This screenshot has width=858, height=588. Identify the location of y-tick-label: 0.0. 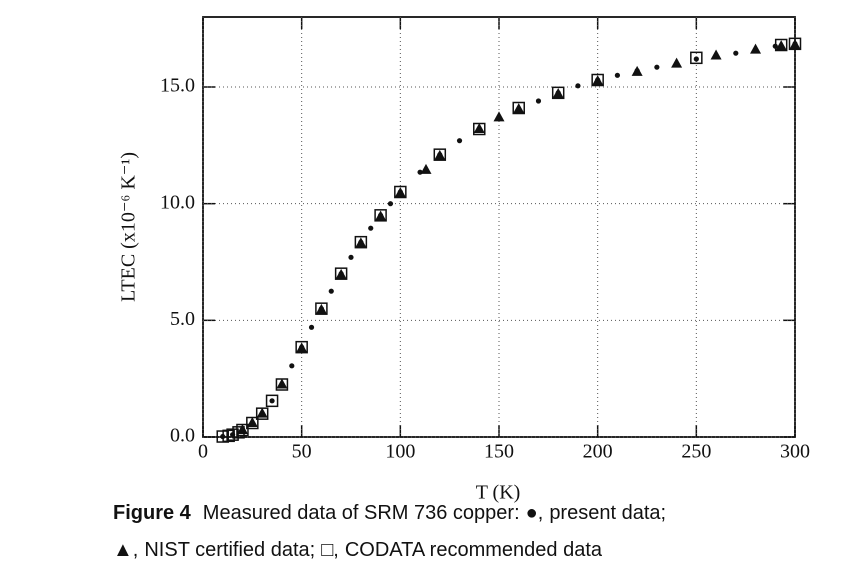
(182, 436).